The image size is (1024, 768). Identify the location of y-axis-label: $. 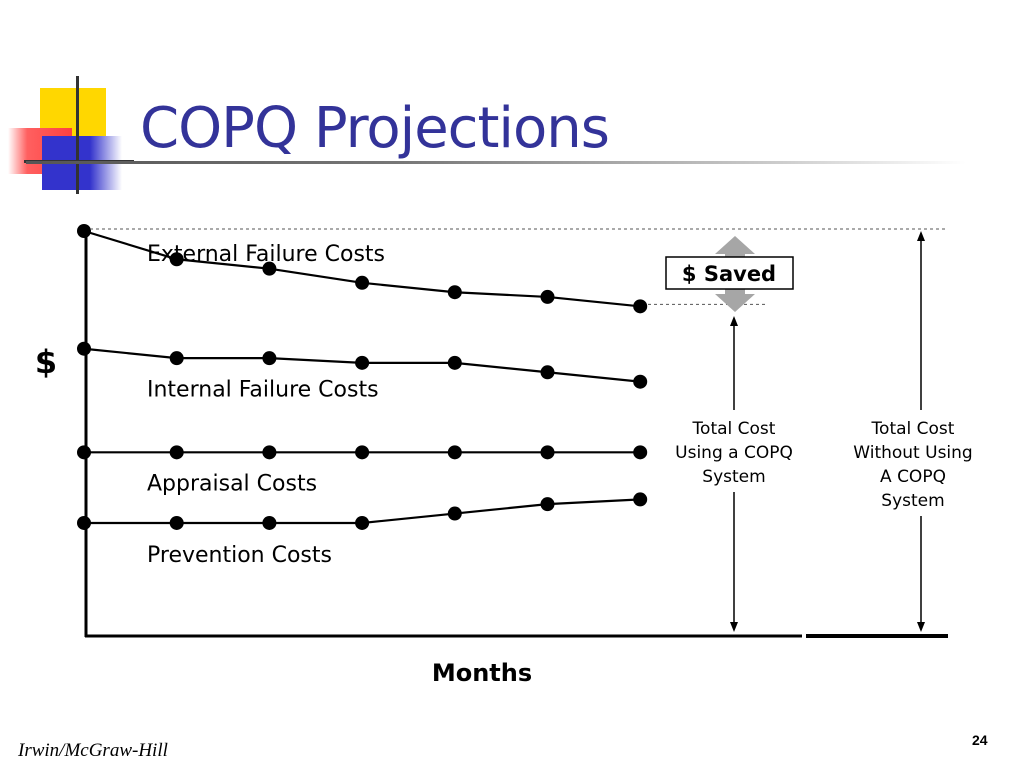
(46, 362).